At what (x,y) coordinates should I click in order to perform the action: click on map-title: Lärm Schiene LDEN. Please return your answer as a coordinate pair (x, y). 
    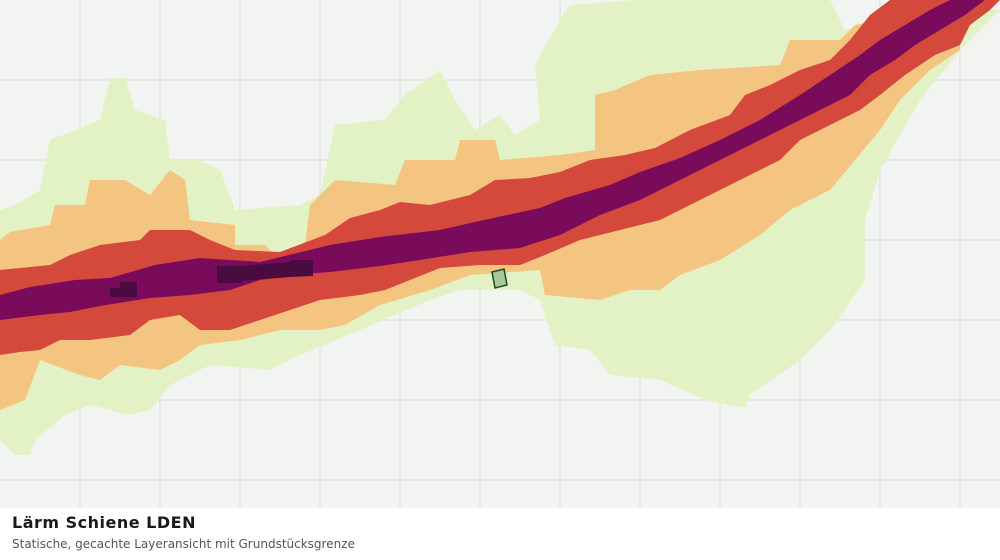
    Looking at the image, I should click on (104, 522).